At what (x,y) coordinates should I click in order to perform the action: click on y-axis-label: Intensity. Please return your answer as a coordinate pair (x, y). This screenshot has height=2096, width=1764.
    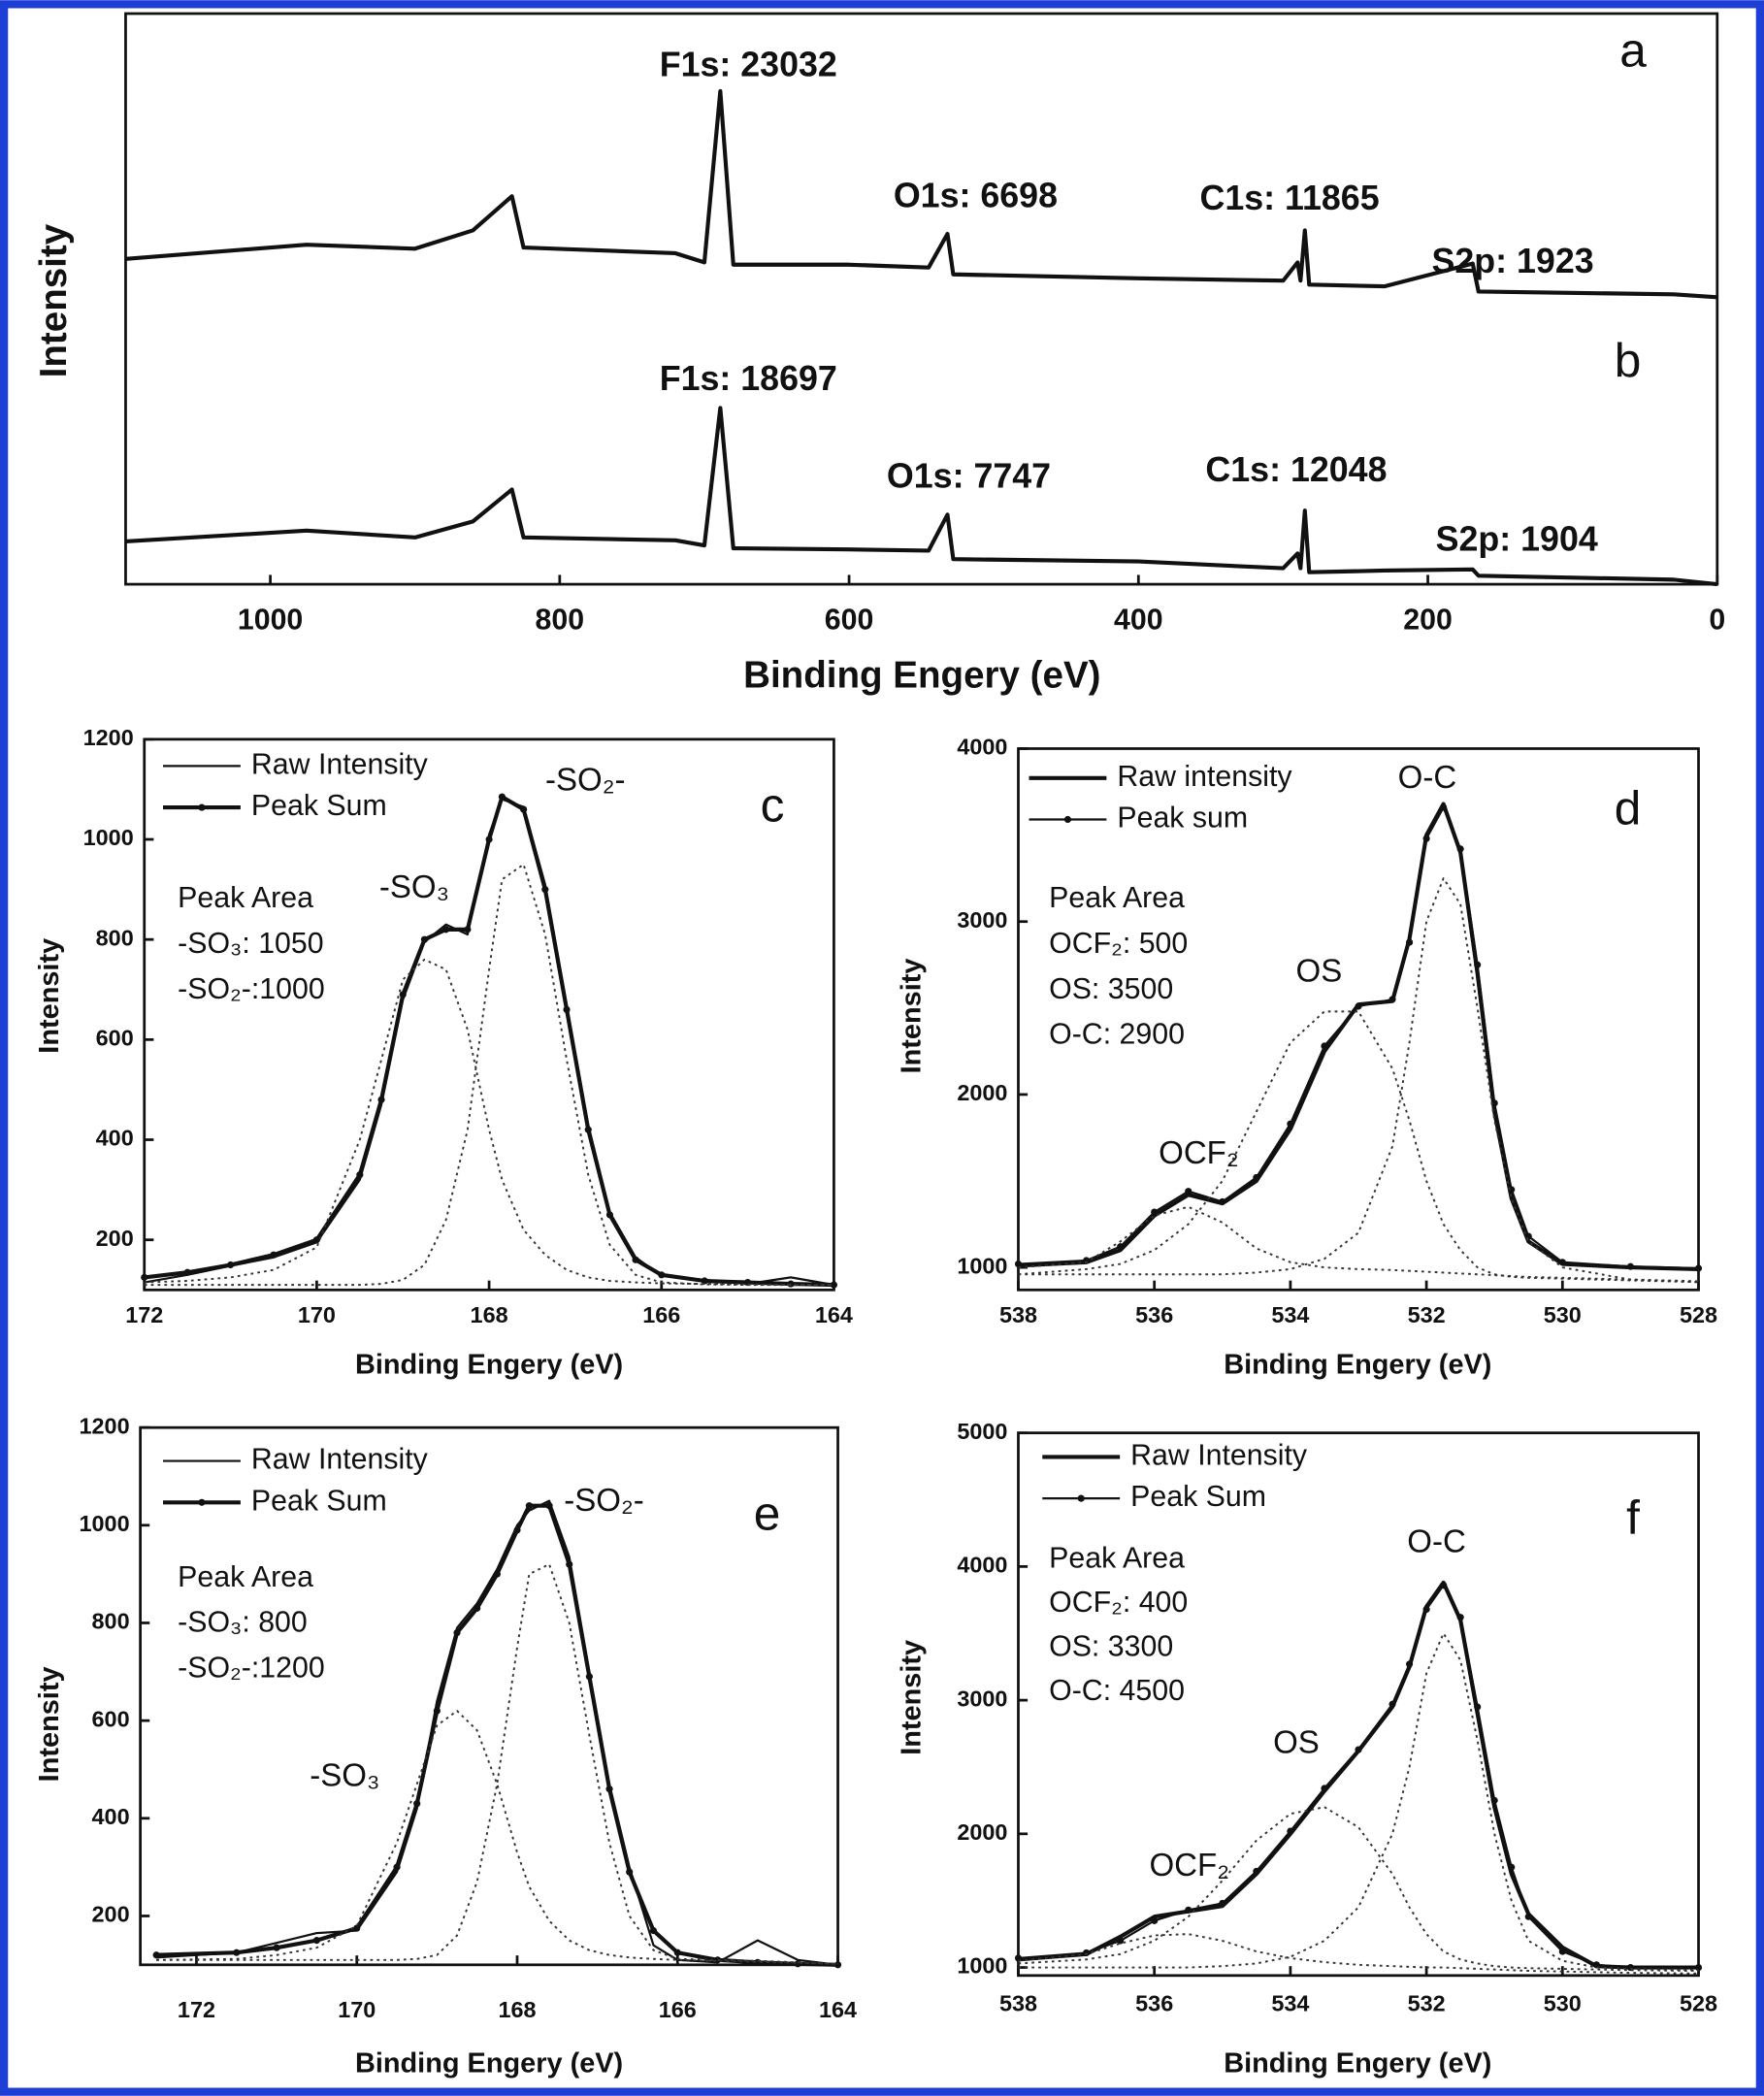
    Looking at the image, I should click on (49, 1724).